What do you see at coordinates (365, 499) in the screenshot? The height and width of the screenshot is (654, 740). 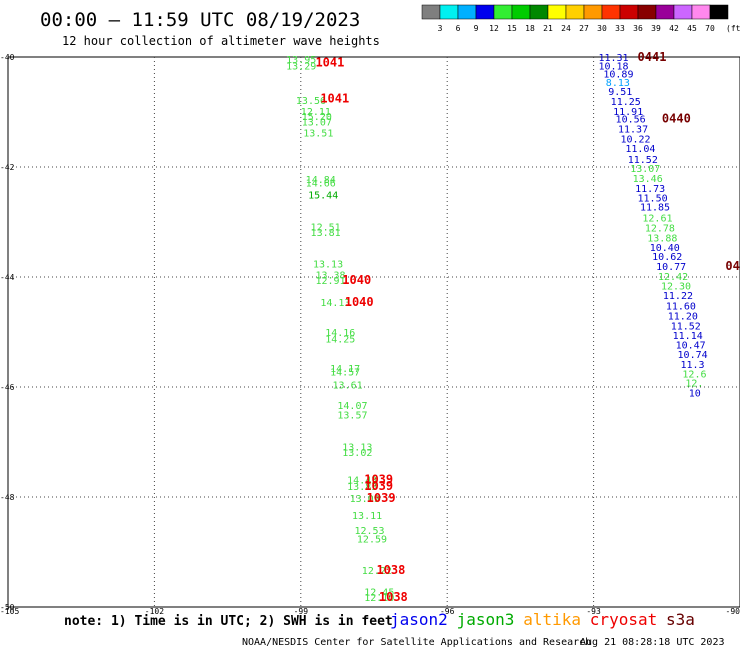 I see `wave-height-value: 13.09` at bounding box center [365, 499].